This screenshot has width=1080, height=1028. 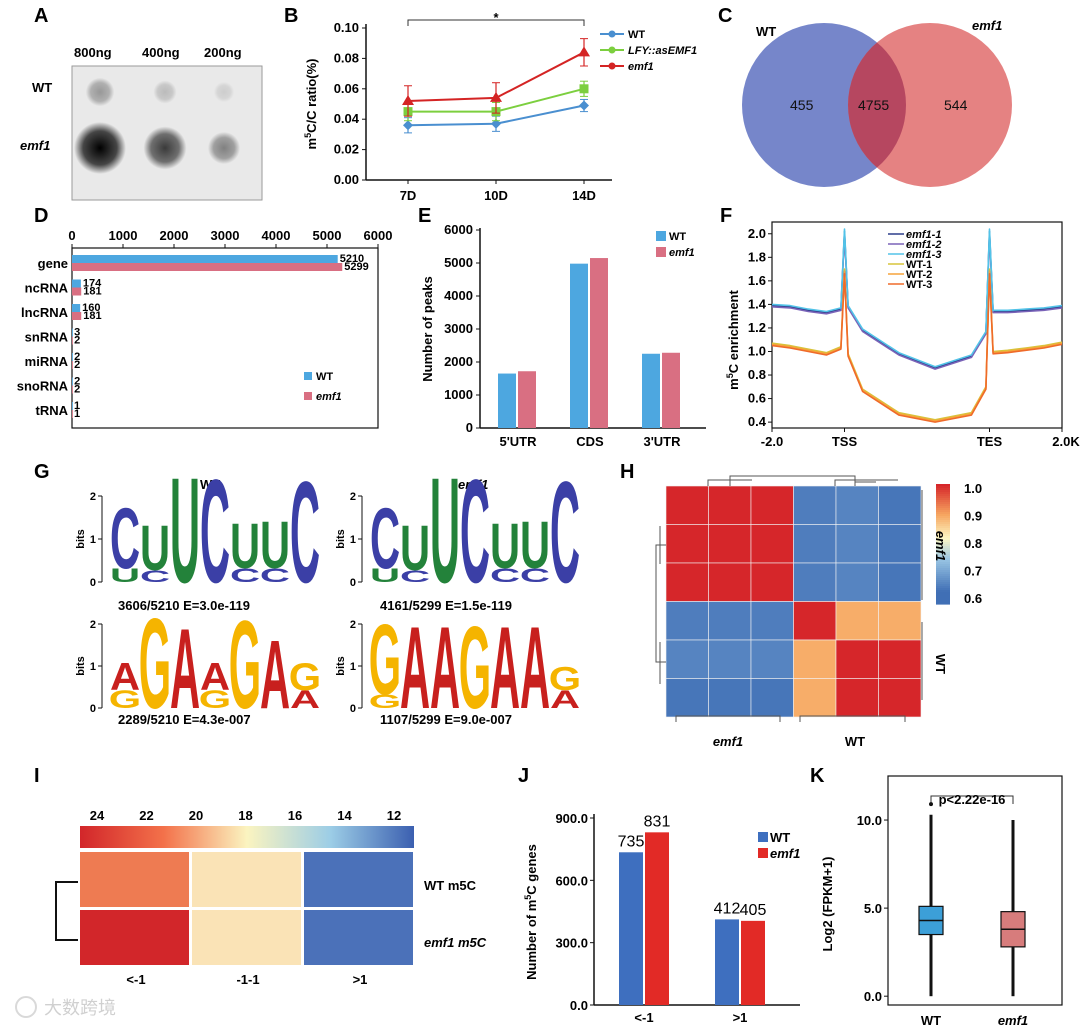 What do you see at coordinates (353, 667) in the screenshot?
I see `logo-y-tick-label: 1` at bounding box center [353, 667].